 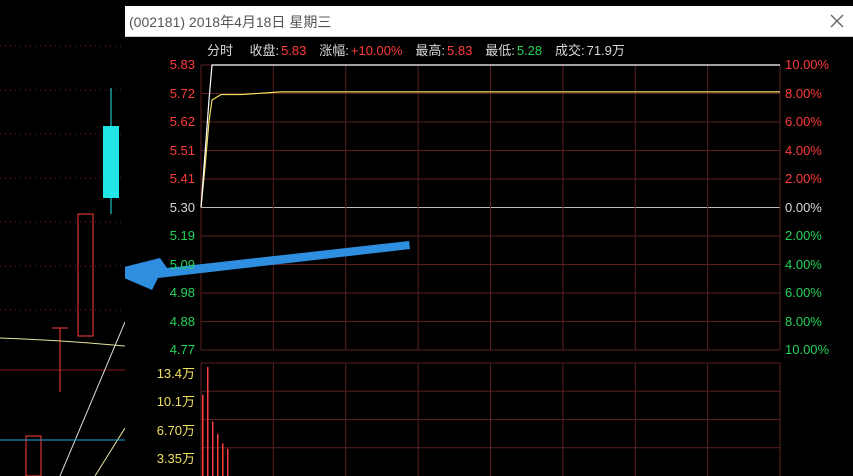 What do you see at coordinates (460, 50) in the screenshot?
I see `high-value: 5.83` at bounding box center [460, 50].